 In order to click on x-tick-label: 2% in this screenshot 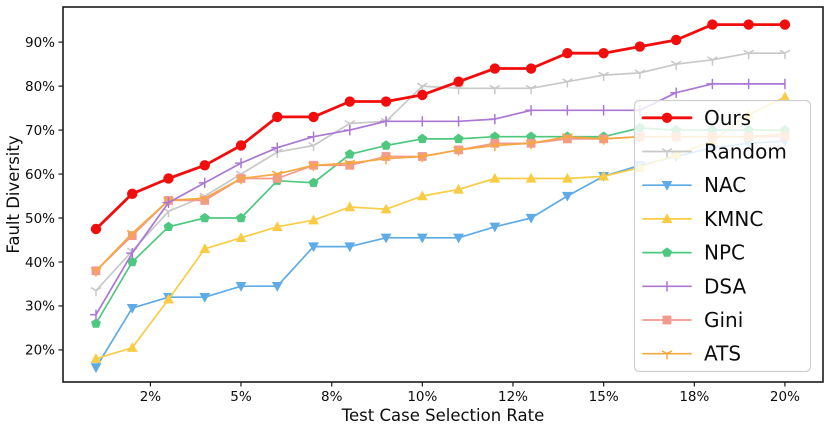, I will do `click(151, 397)`.